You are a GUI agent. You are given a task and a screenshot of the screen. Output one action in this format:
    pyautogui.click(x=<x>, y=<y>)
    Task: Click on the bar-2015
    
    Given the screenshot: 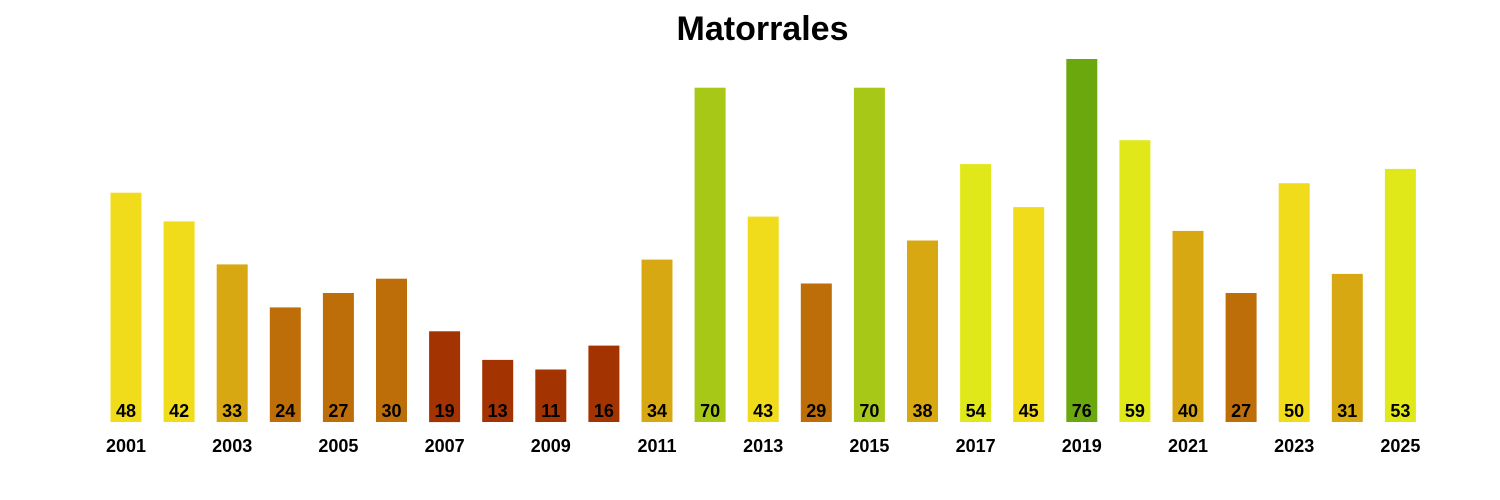 What is the action you would take?
    pyautogui.click(x=869, y=254)
    